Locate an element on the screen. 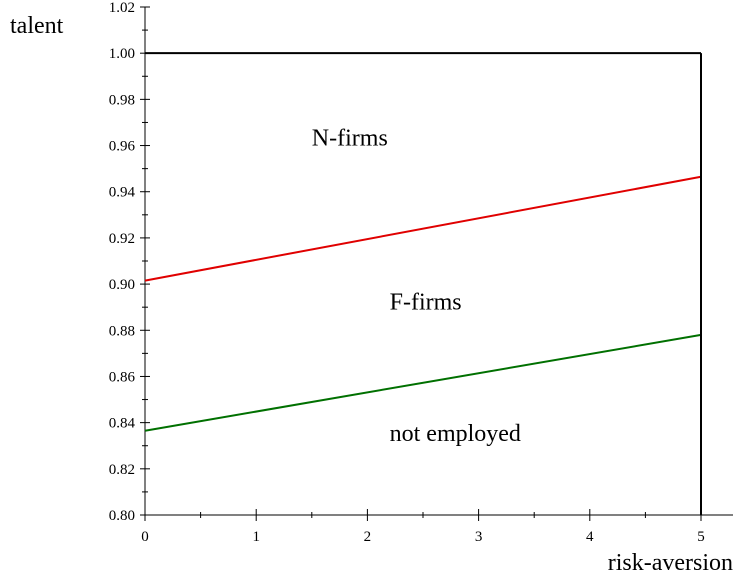 The height and width of the screenshot is (577, 735). y-tick-label: 0.82 is located at coordinates (122, 470).